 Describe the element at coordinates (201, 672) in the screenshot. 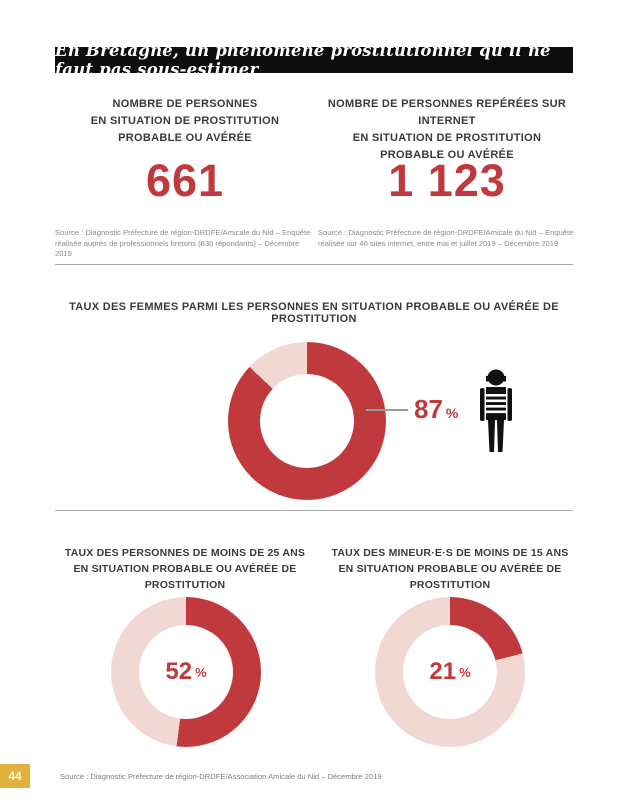

I see `under25-percent-unit: %` at that location.